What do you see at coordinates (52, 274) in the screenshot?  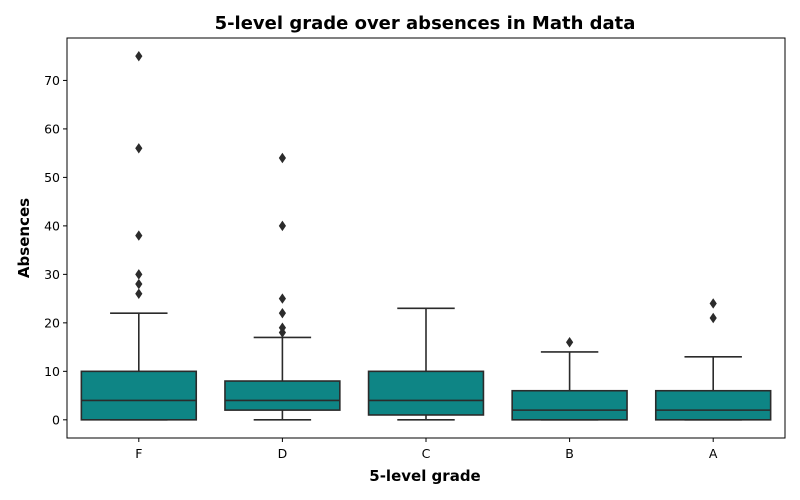 I see `y-tick-label: 30` at bounding box center [52, 274].